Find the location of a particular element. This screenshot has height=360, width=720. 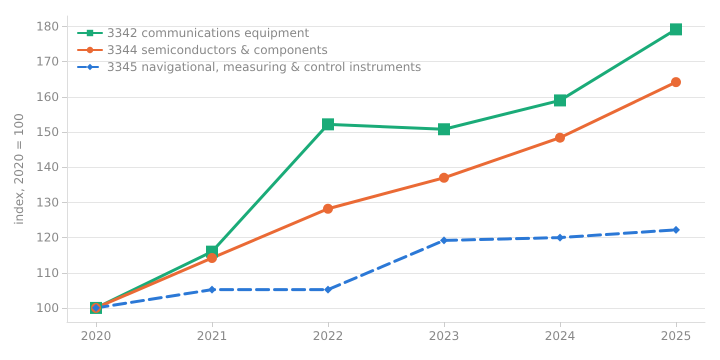

y-tick-label: 130 is located at coordinates (47, 202).